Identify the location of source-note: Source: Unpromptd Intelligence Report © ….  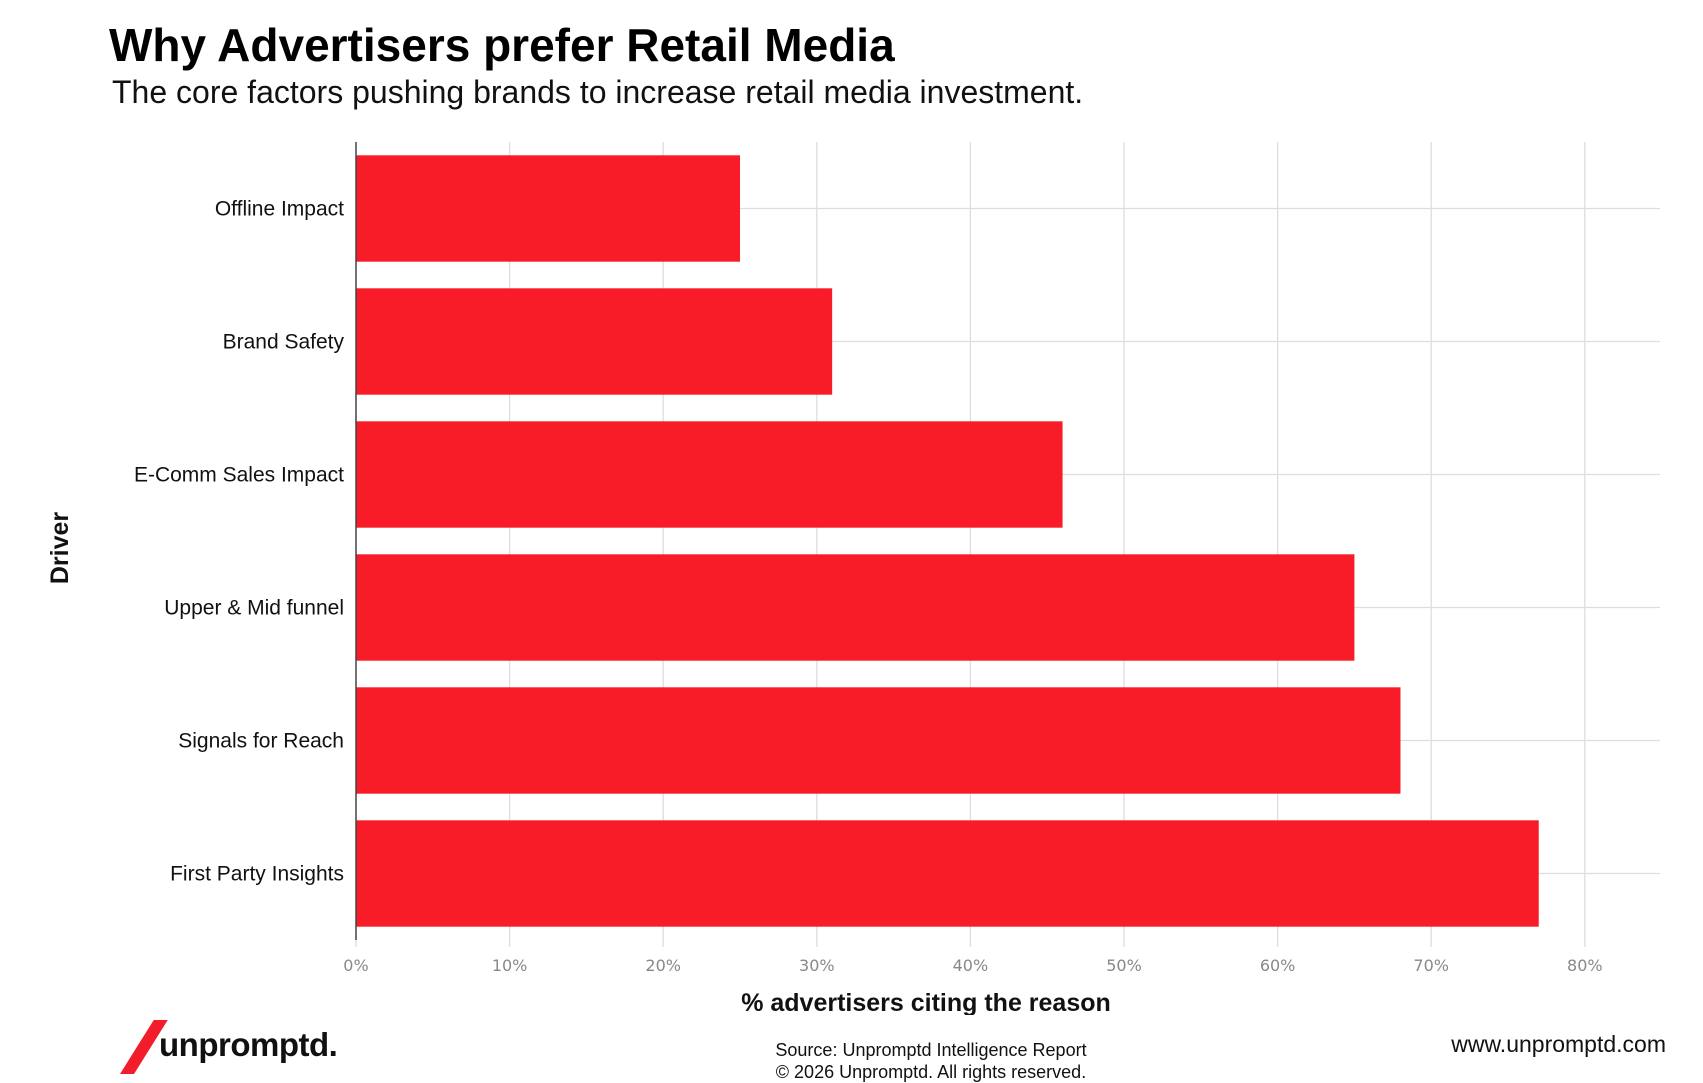
(931, 1061).